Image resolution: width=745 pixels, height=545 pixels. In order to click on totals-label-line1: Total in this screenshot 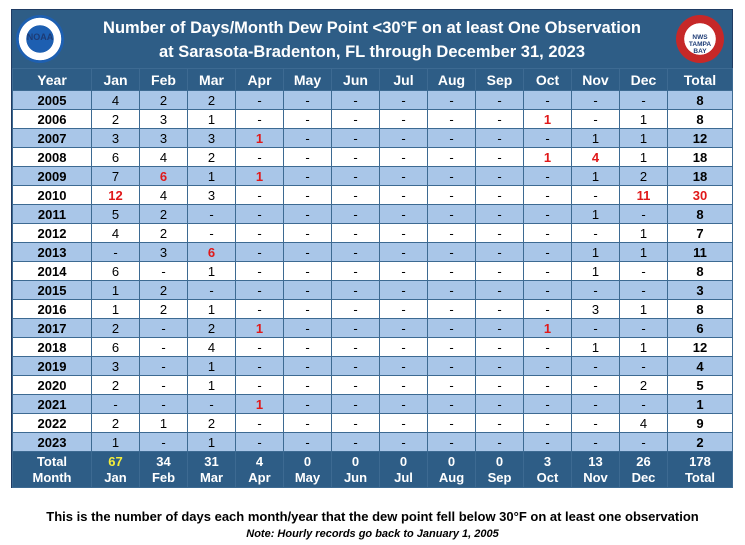, I will do `click(52, 461)`.